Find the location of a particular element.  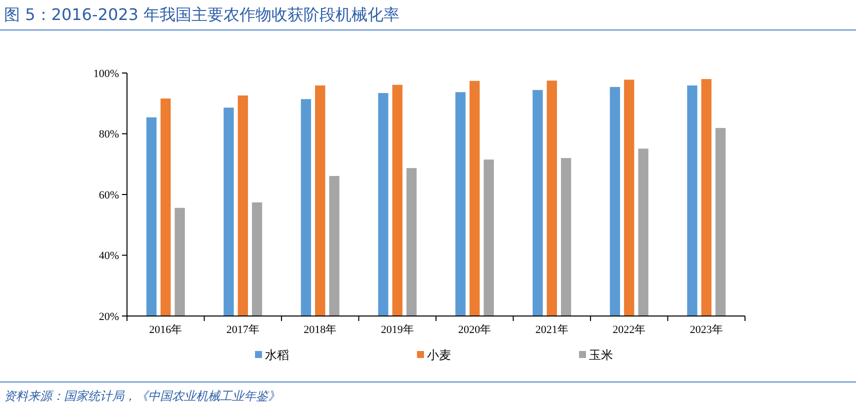

y-tick-label: 20% is located at coordinates (108, 316).